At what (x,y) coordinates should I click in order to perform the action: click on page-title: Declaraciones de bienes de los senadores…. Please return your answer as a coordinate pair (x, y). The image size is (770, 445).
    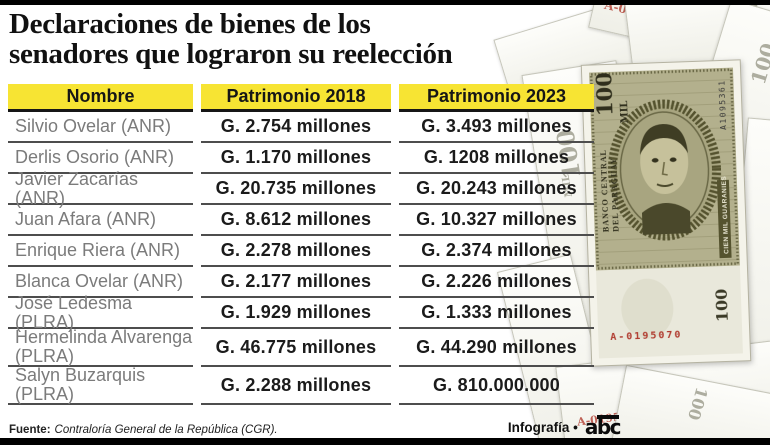
    Looking at the image, I should click on (231, 39).